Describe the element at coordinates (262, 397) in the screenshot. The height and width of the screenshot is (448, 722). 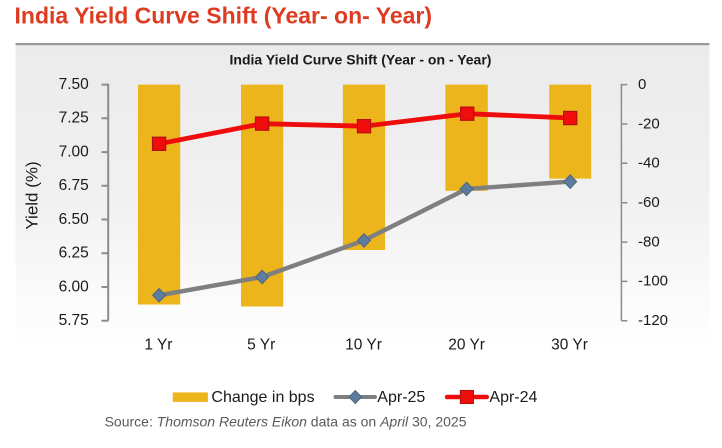
I see `svg-text: Change in bps` at that location.